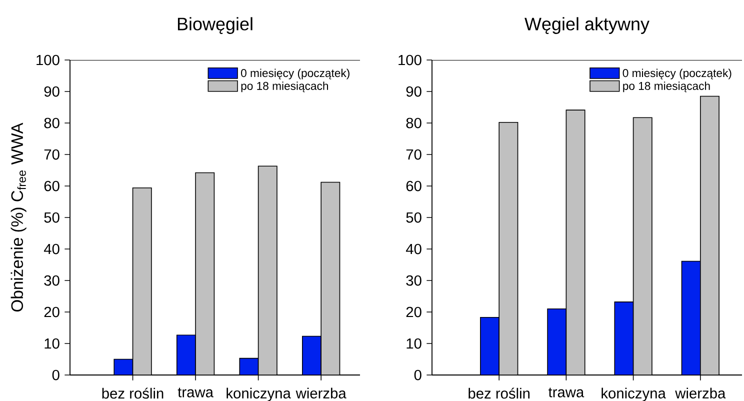 The height and width of the screenshot is (401, 744). Describe the element at coordinates (18, 217) in the screenshot. I see `y-axis-title: Obniżenie (%) C$_{free}$ WWA` at that location.